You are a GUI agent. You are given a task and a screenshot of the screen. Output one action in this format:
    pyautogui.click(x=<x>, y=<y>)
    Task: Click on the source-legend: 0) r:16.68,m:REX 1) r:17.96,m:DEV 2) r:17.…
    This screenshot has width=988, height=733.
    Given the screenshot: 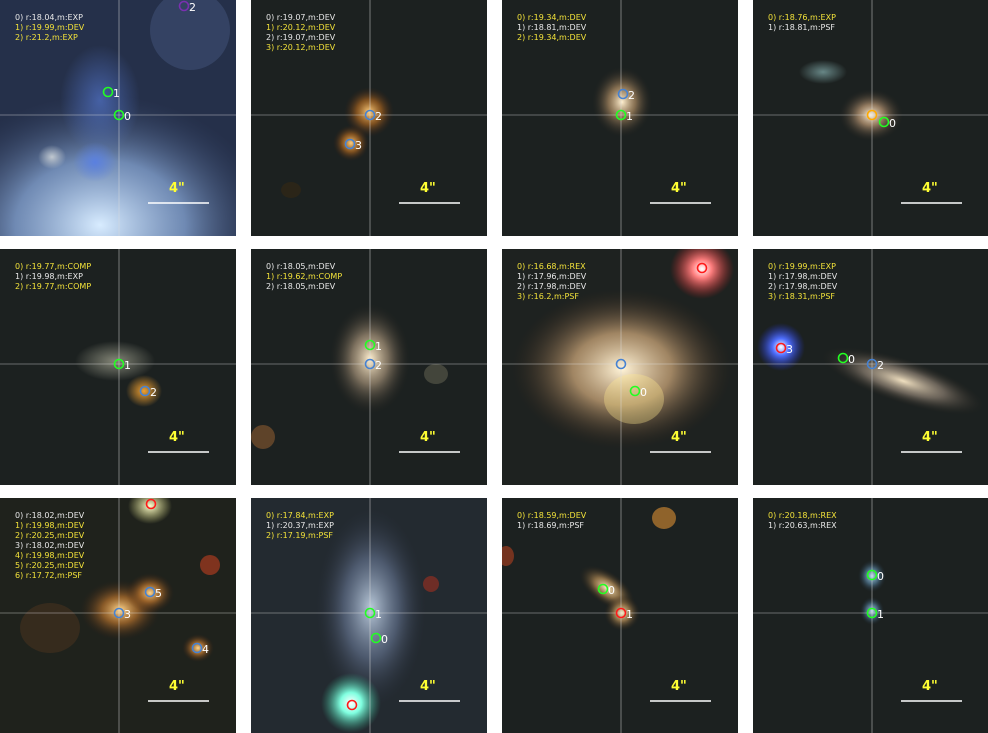 What is the action you would take?
    pyautogui.click(x=551, y=282)
    